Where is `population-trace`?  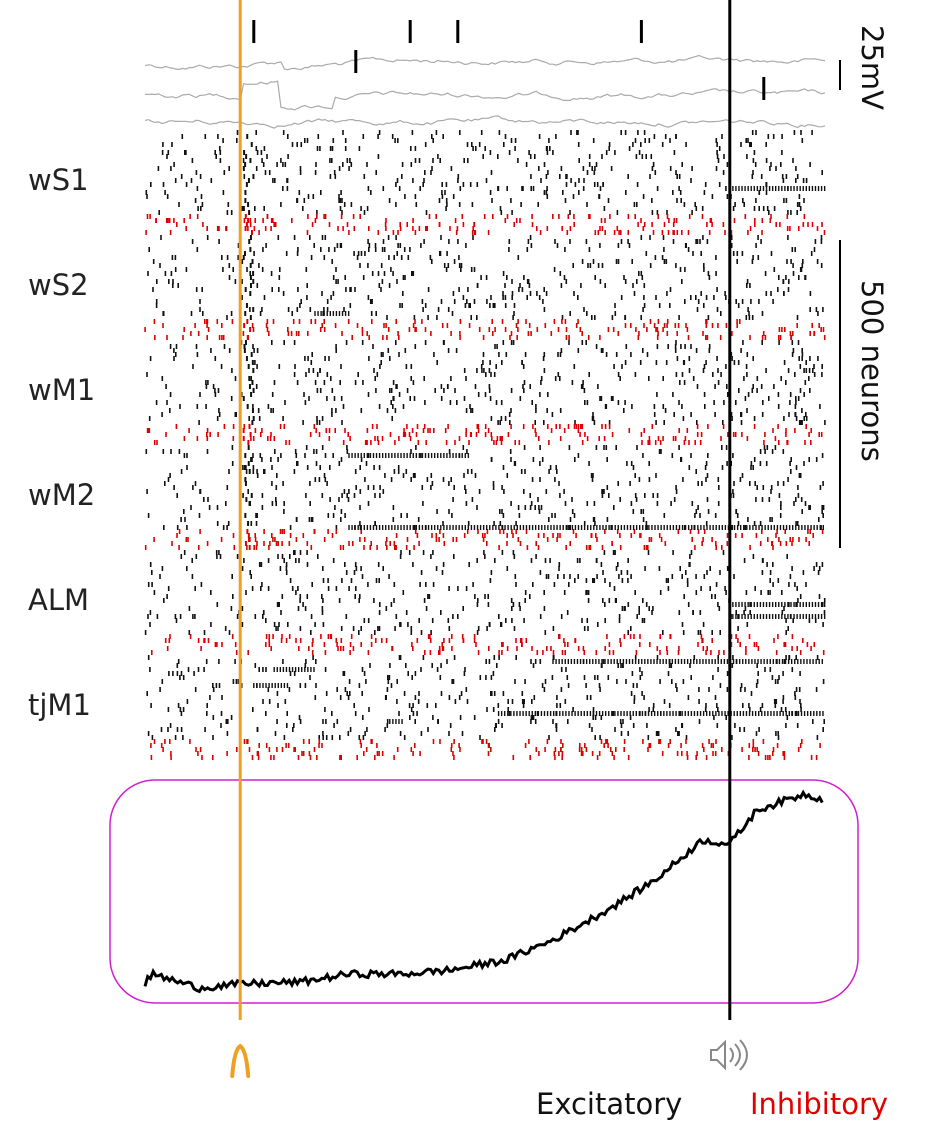
population-trace is located at coordinates (483, 891).